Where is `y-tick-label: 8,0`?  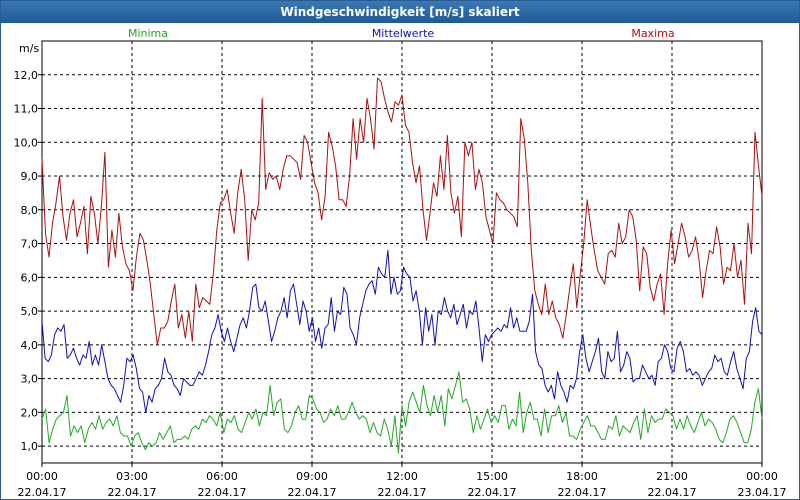
y-tick-label: 8,0 is located at coordinates (30, 210).